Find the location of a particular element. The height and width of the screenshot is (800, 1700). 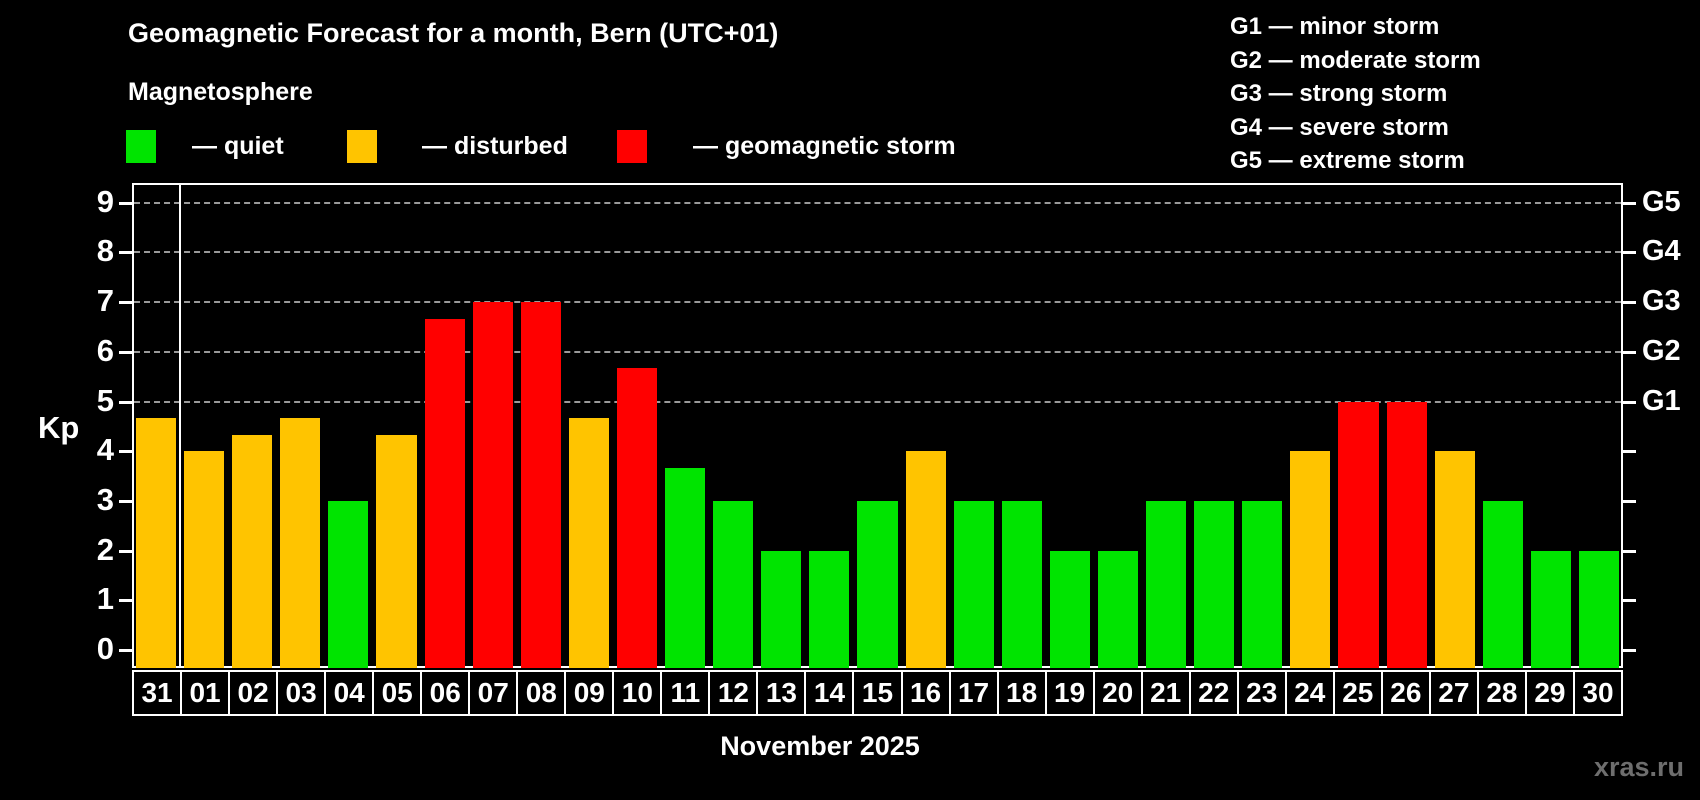

right-axis-label-g3: G3 is located at coordinates (1661, 301).